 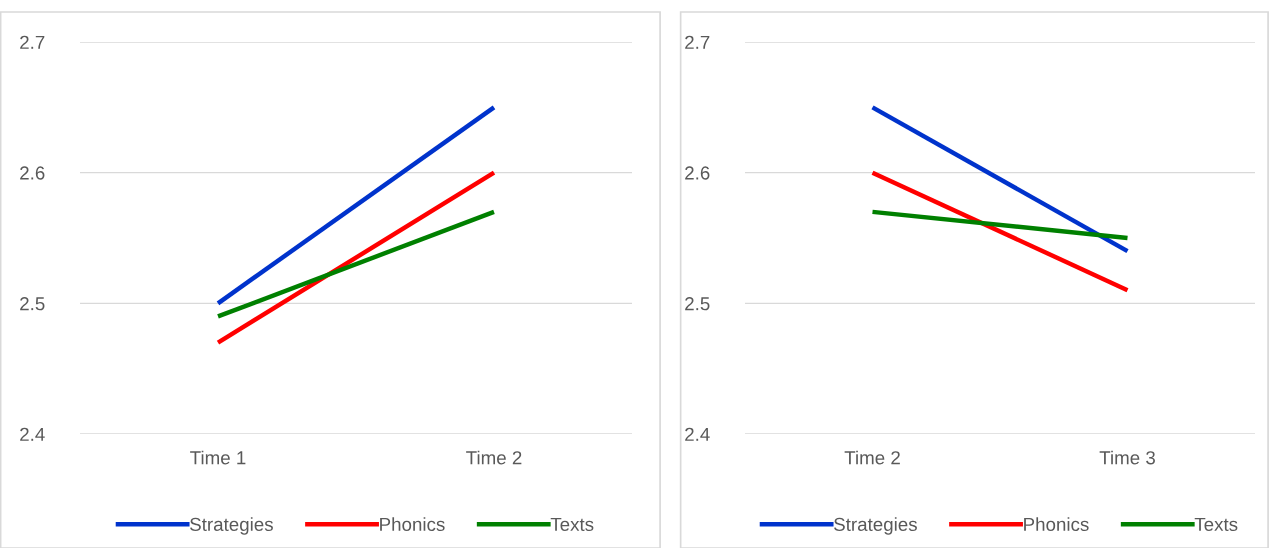 I want to click on x-tick-label: Time 1, so click(x=218, y=457).